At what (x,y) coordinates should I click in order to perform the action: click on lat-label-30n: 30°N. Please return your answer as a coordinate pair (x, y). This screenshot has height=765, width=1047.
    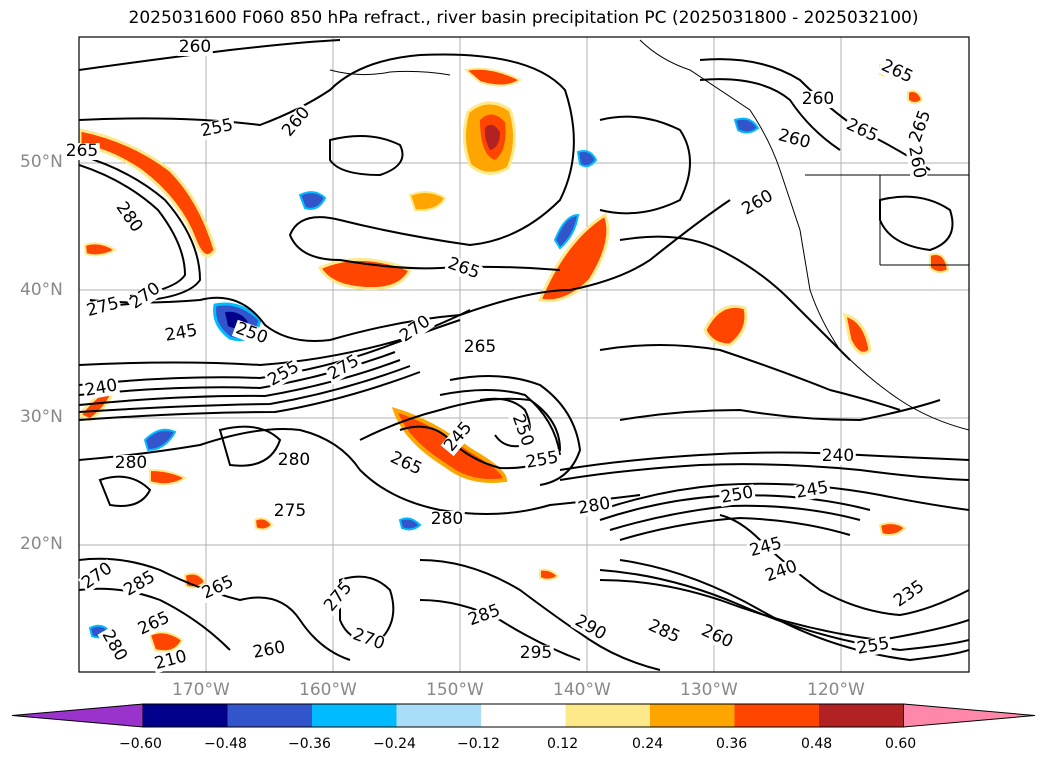
    Looking at the image, I should click on (41, 417).